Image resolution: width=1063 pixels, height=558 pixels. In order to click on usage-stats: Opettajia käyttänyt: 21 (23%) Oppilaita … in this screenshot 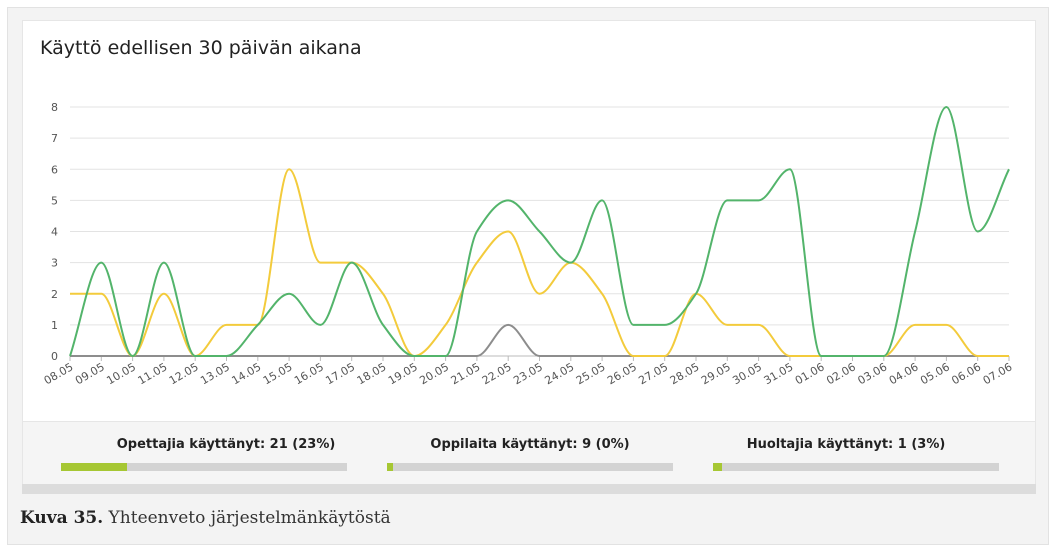, I will do `click(529, 453)`.